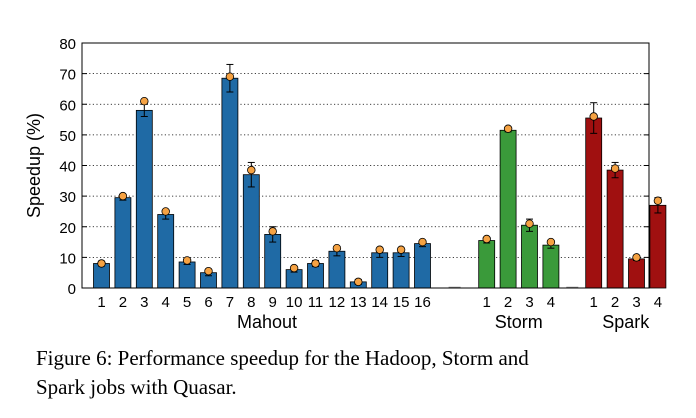 The image size is (696, 418). I want to click on y-tick-label: 0, so click(72, 289).